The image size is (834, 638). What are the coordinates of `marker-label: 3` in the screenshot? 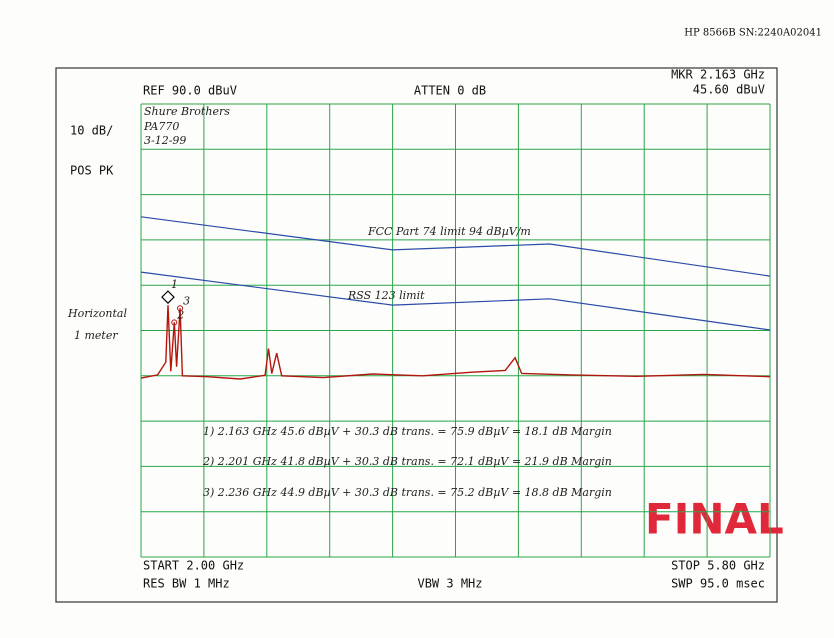 It's located at (186, 300).